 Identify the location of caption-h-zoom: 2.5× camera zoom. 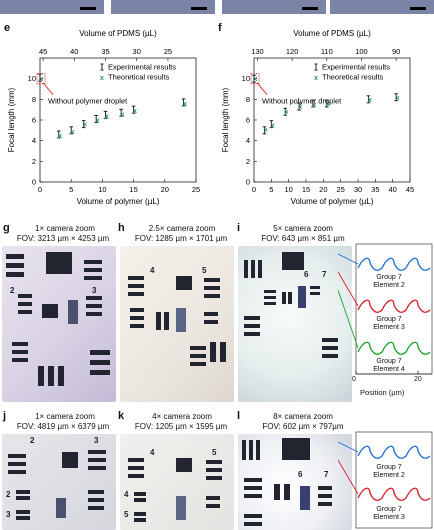
(182, 228).